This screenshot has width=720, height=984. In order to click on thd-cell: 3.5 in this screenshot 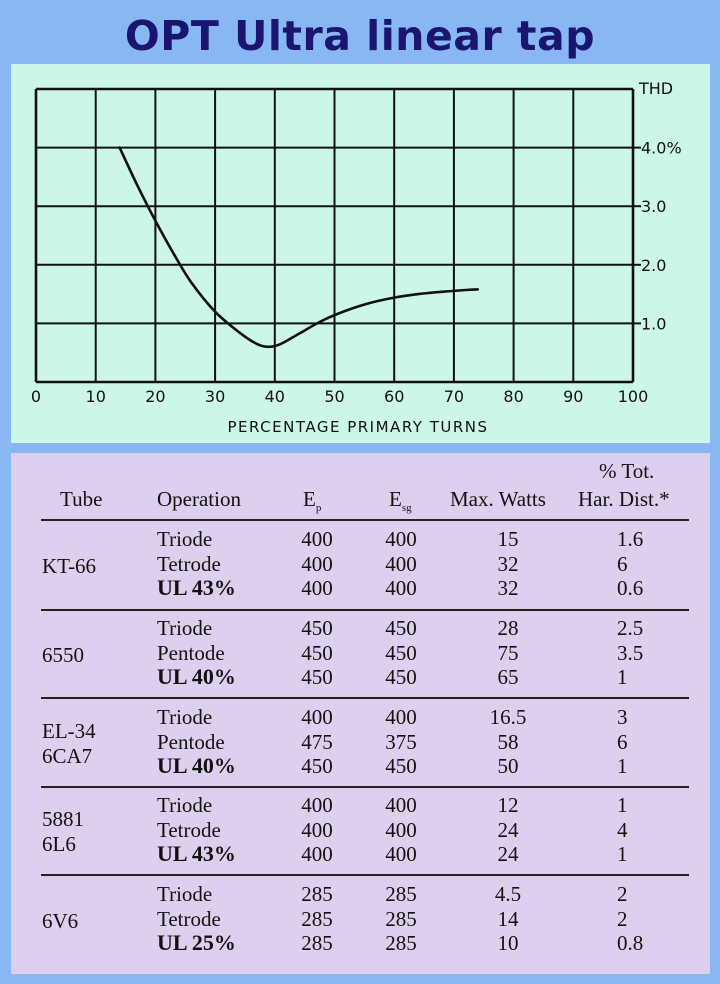, I will do `click(630, 652)`.